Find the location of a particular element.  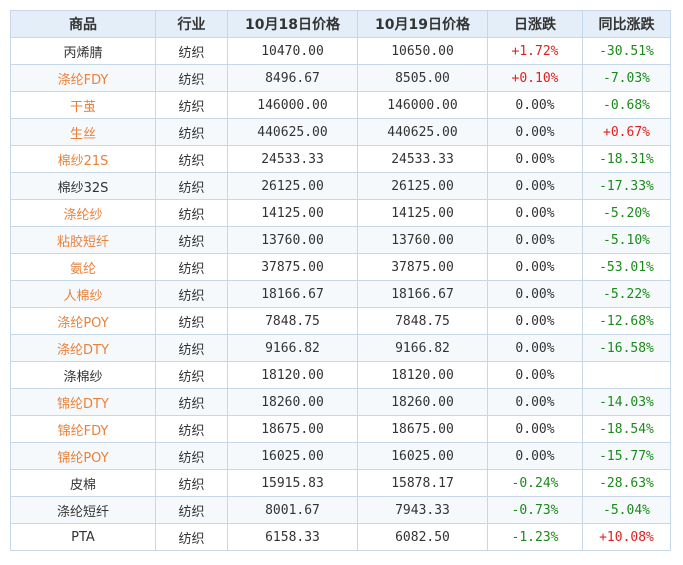

daily-change: +1.72% is located at coordinates (535, 51).